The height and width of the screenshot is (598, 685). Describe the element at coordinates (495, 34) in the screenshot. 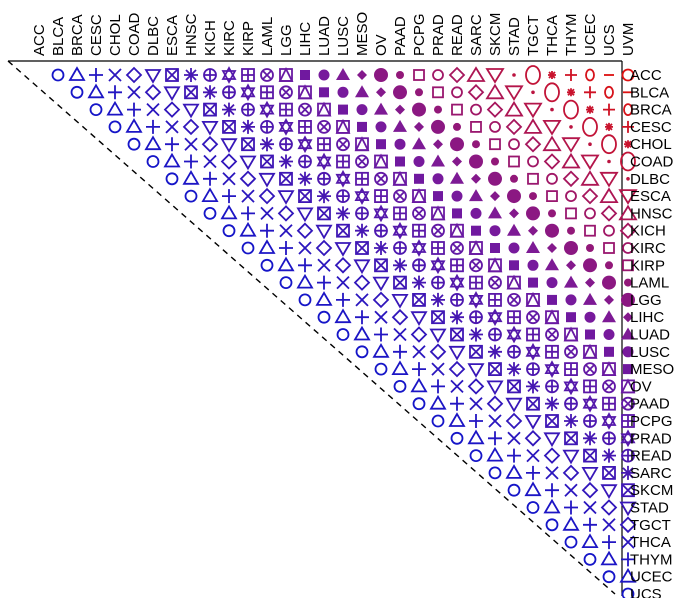

I see `column-label: SKCM` at that location.